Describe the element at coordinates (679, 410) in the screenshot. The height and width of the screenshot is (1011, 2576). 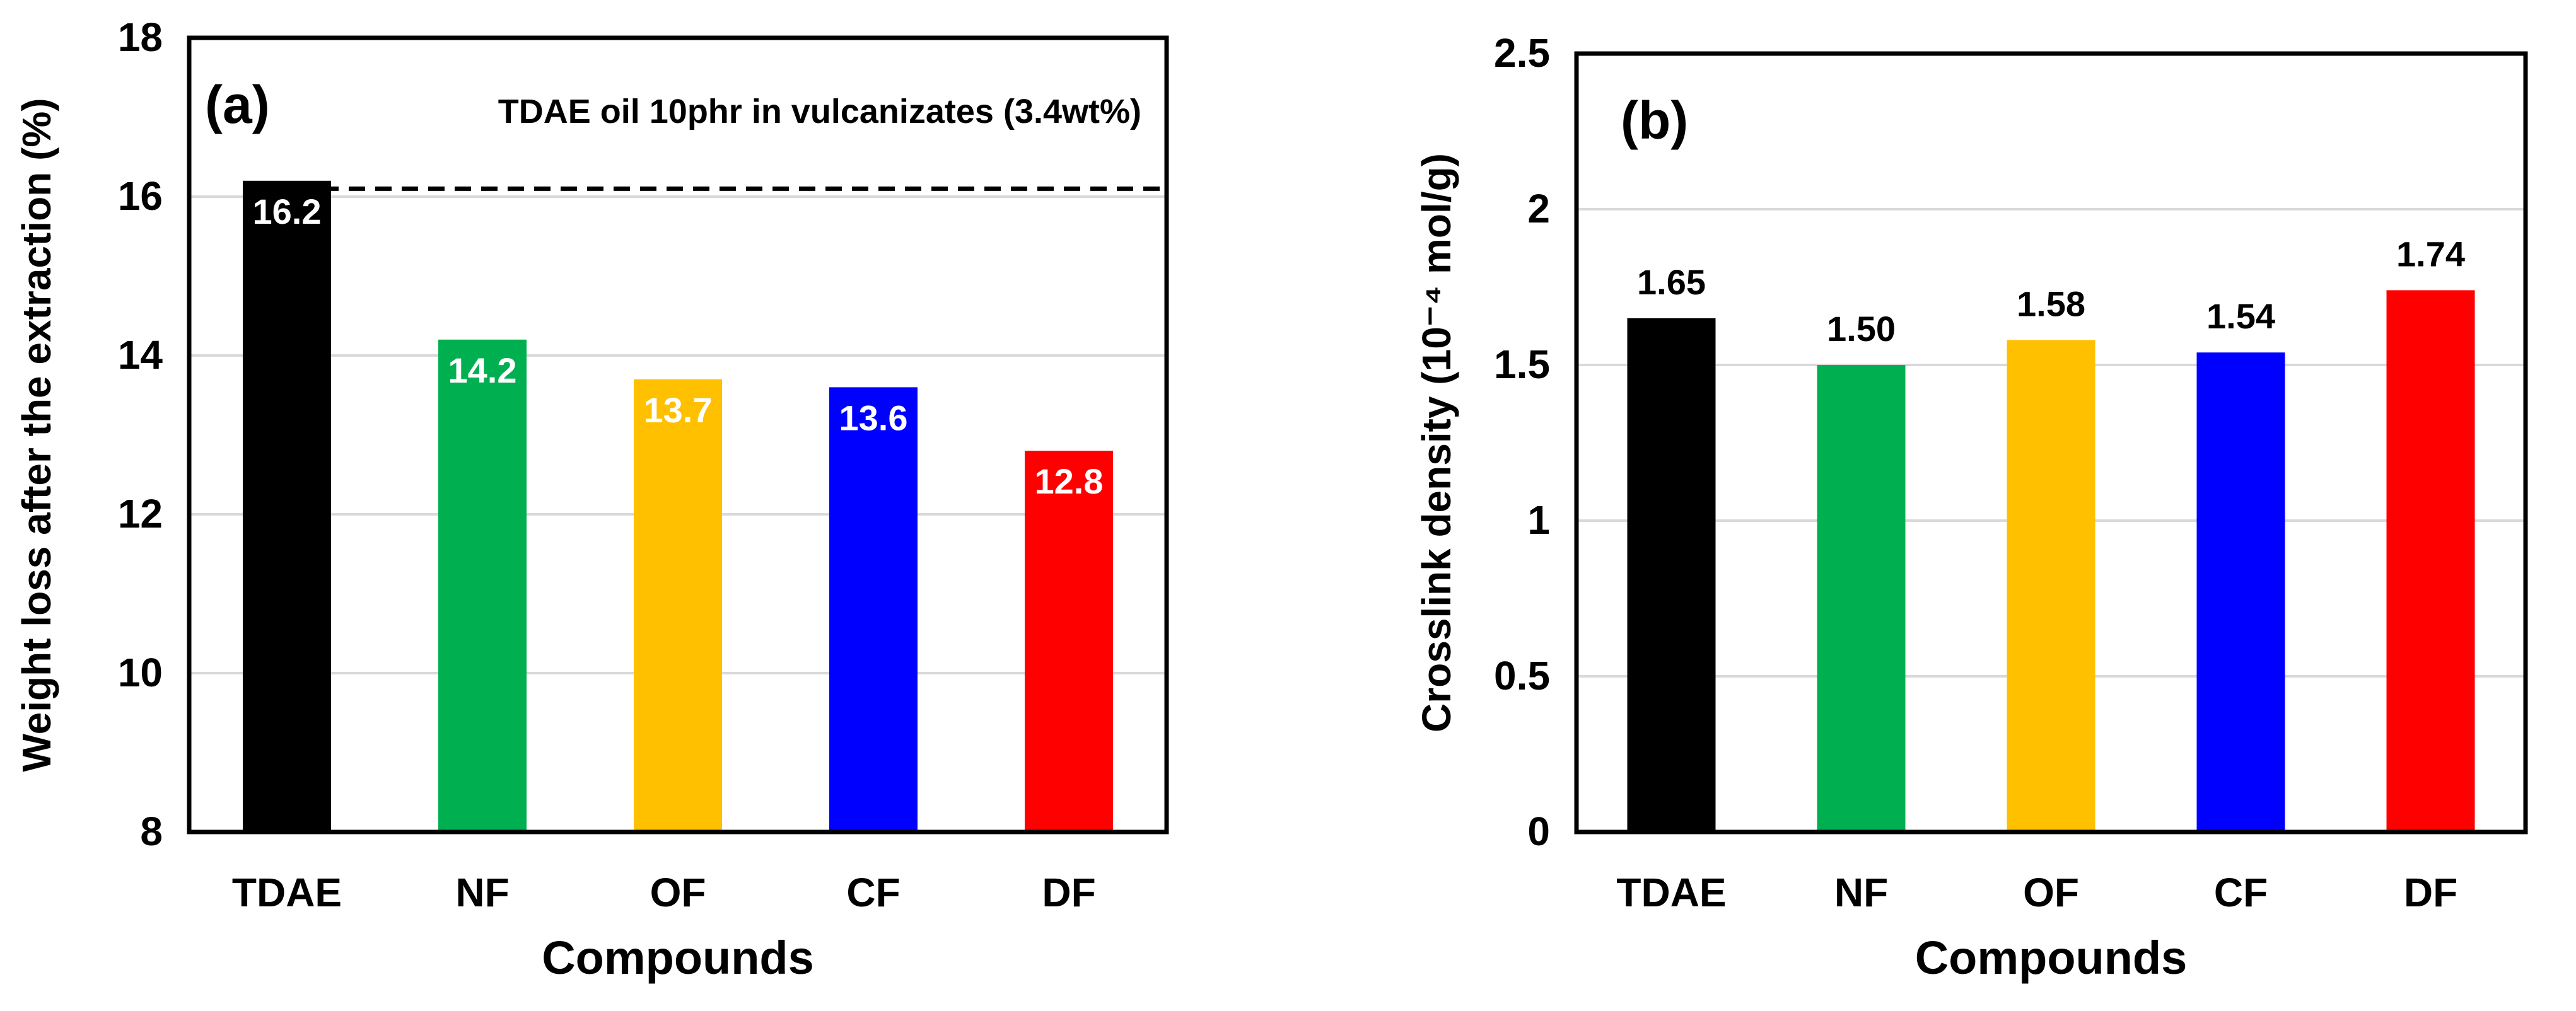
I see `panel-a-value-label: 13.7` at that location.